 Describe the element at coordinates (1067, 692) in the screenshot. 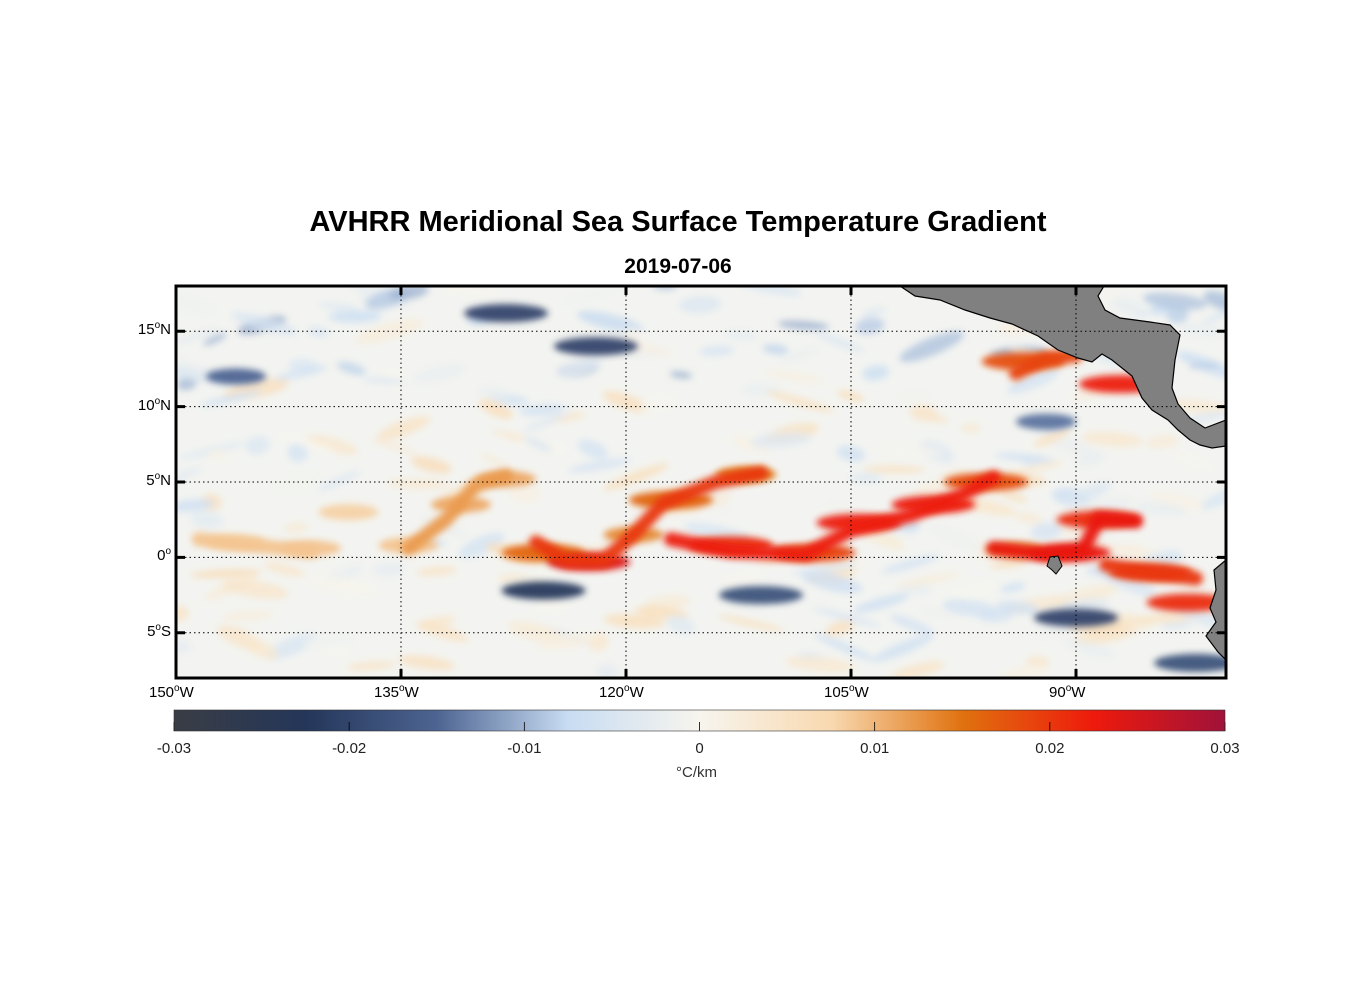

I see `lon-tick-label: 90oW` at that location.